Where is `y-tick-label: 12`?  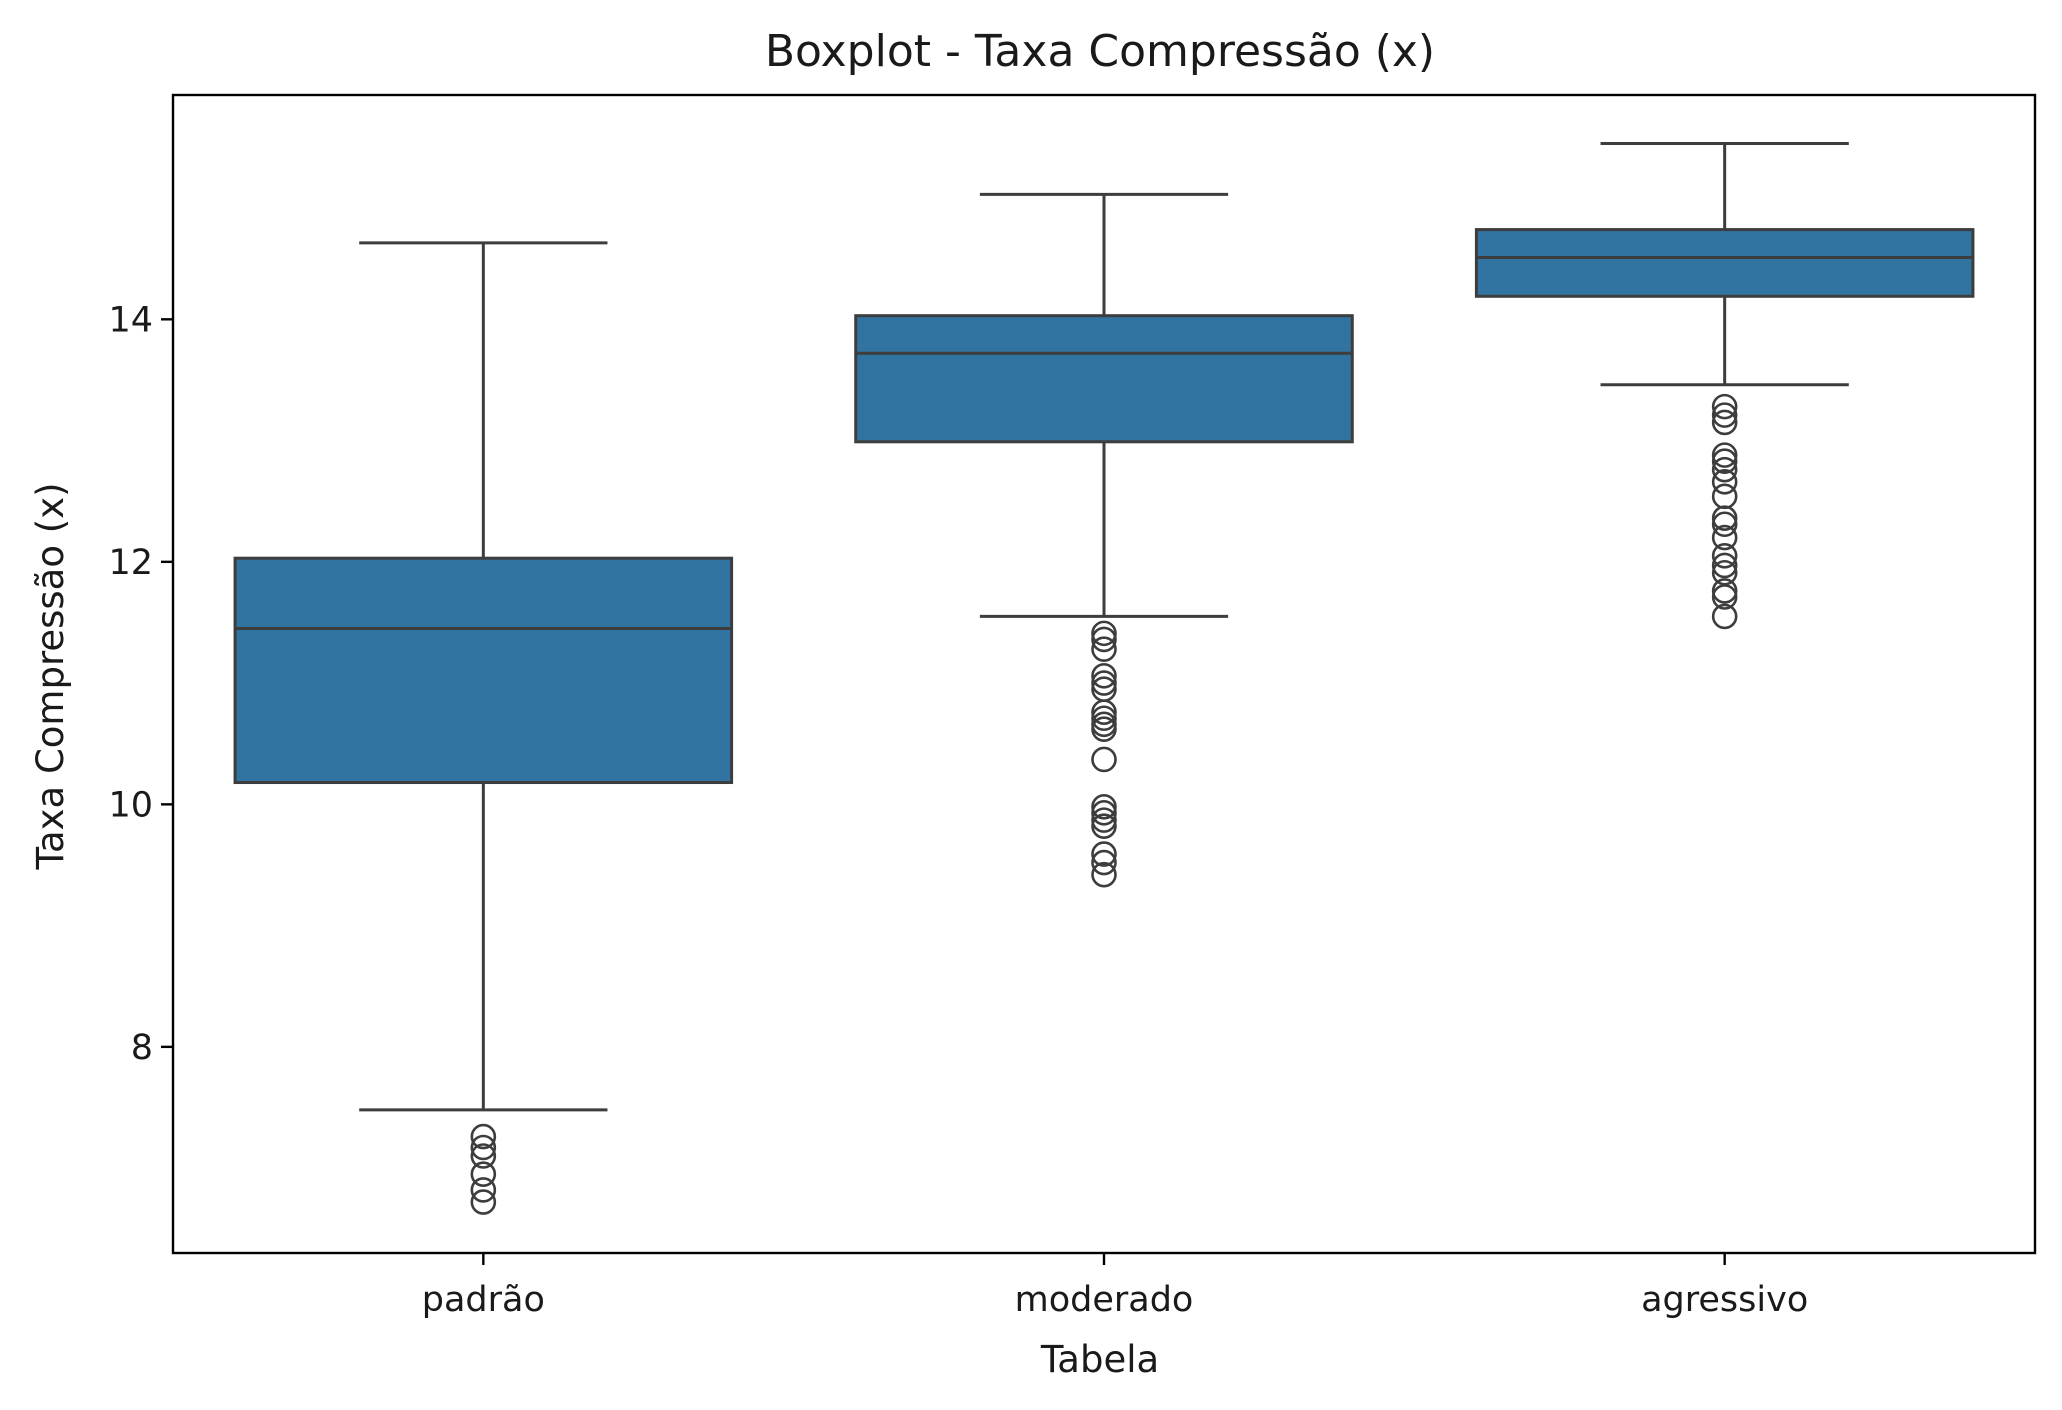
y-tick-label: 12 is located at coordinates (130, 563).